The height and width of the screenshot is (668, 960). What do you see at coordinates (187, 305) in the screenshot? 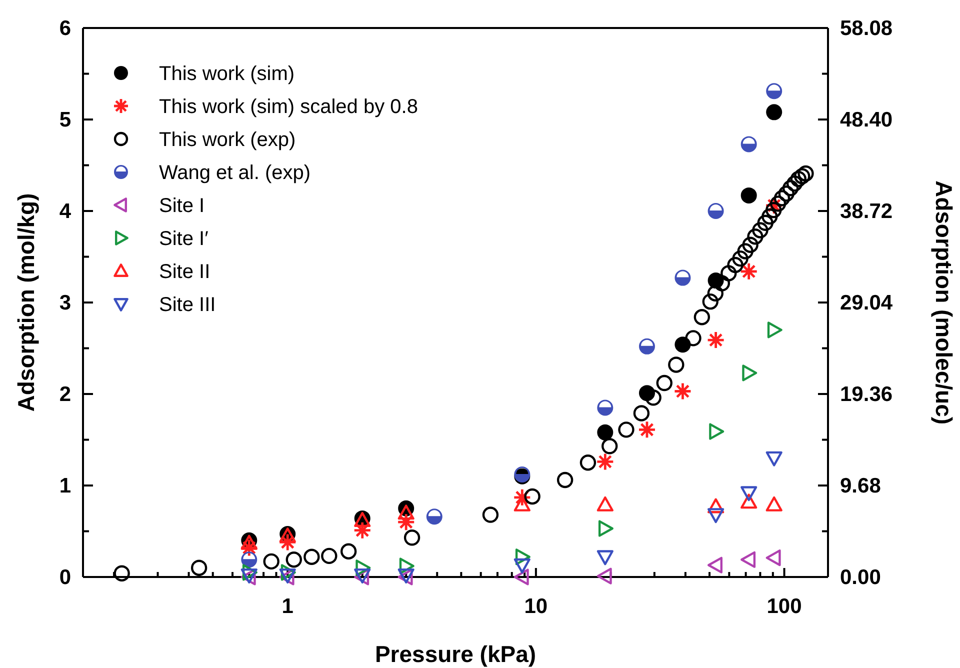
I see `legend-label: Site III` at bounding box center [187, 305].